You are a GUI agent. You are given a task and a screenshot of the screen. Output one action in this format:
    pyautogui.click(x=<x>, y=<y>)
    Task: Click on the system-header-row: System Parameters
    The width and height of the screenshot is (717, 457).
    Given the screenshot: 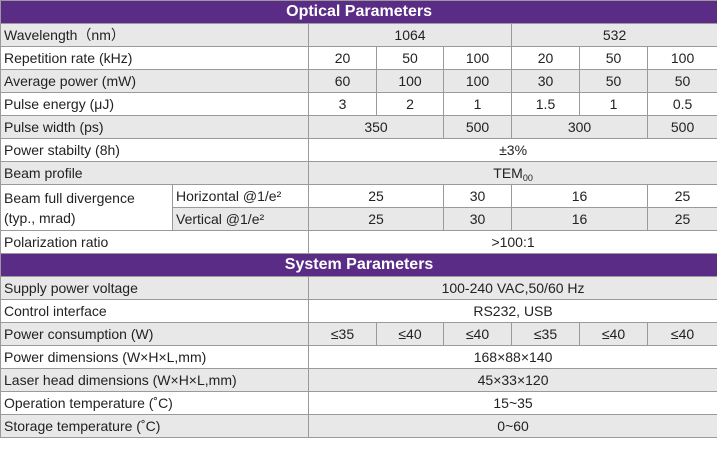 What is the action you would take?
    pyautogui.click(x=358, y=265)
    